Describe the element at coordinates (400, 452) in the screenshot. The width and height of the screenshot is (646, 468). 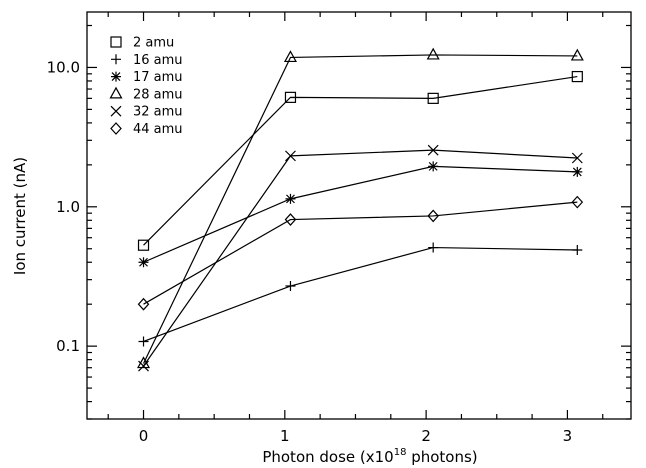
I see `x-axis-label-exponent: 18` at that location.